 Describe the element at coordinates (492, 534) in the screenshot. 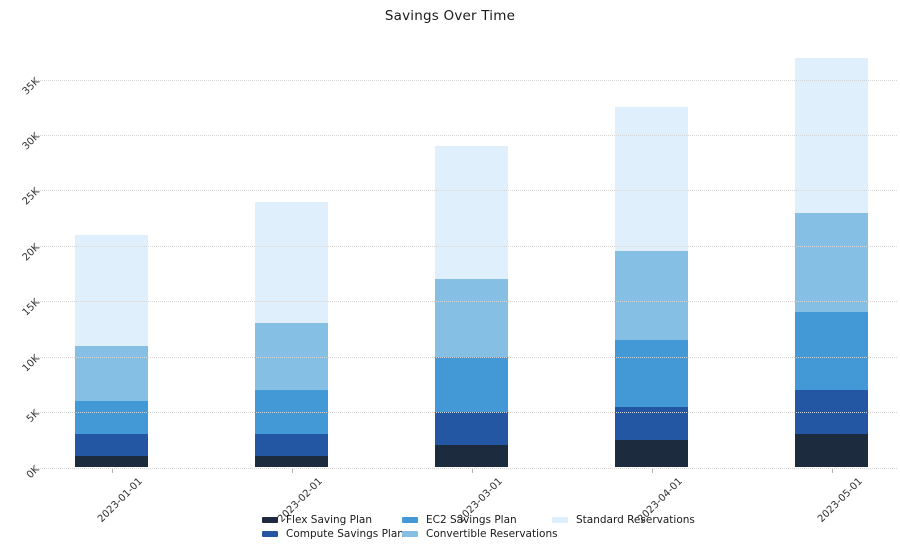

I see `legend-label: Convertible Reservations` at that location.